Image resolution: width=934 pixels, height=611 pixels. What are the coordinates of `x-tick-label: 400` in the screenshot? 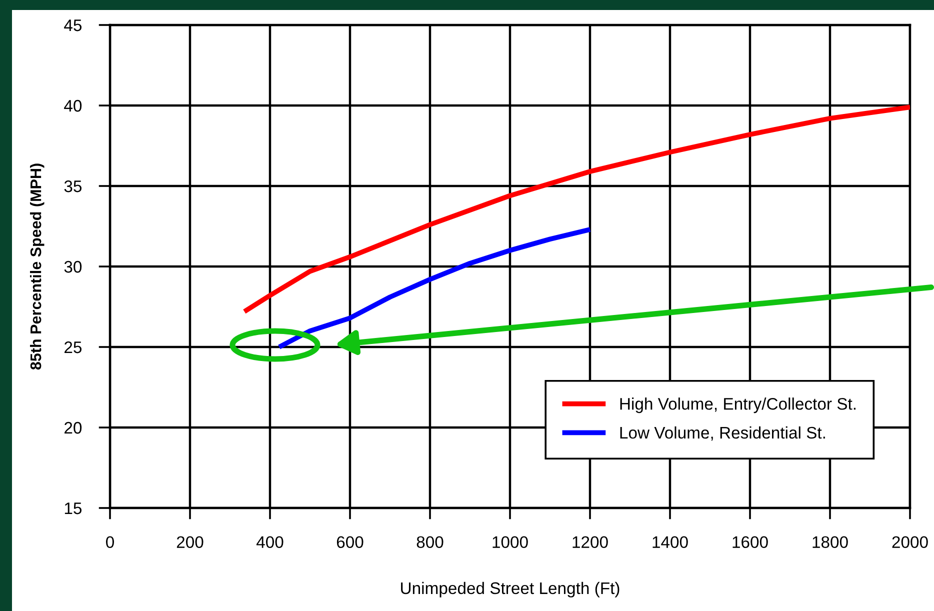 It's located at (270, 542).